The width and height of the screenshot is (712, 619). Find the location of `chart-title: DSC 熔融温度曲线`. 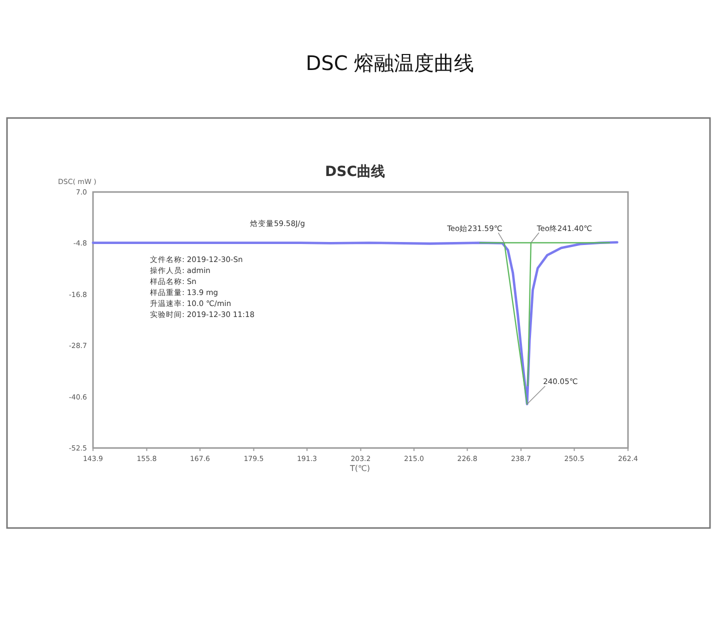

chart-title: DSC 熔融温度曲线 is located at coordinates (390, 63).